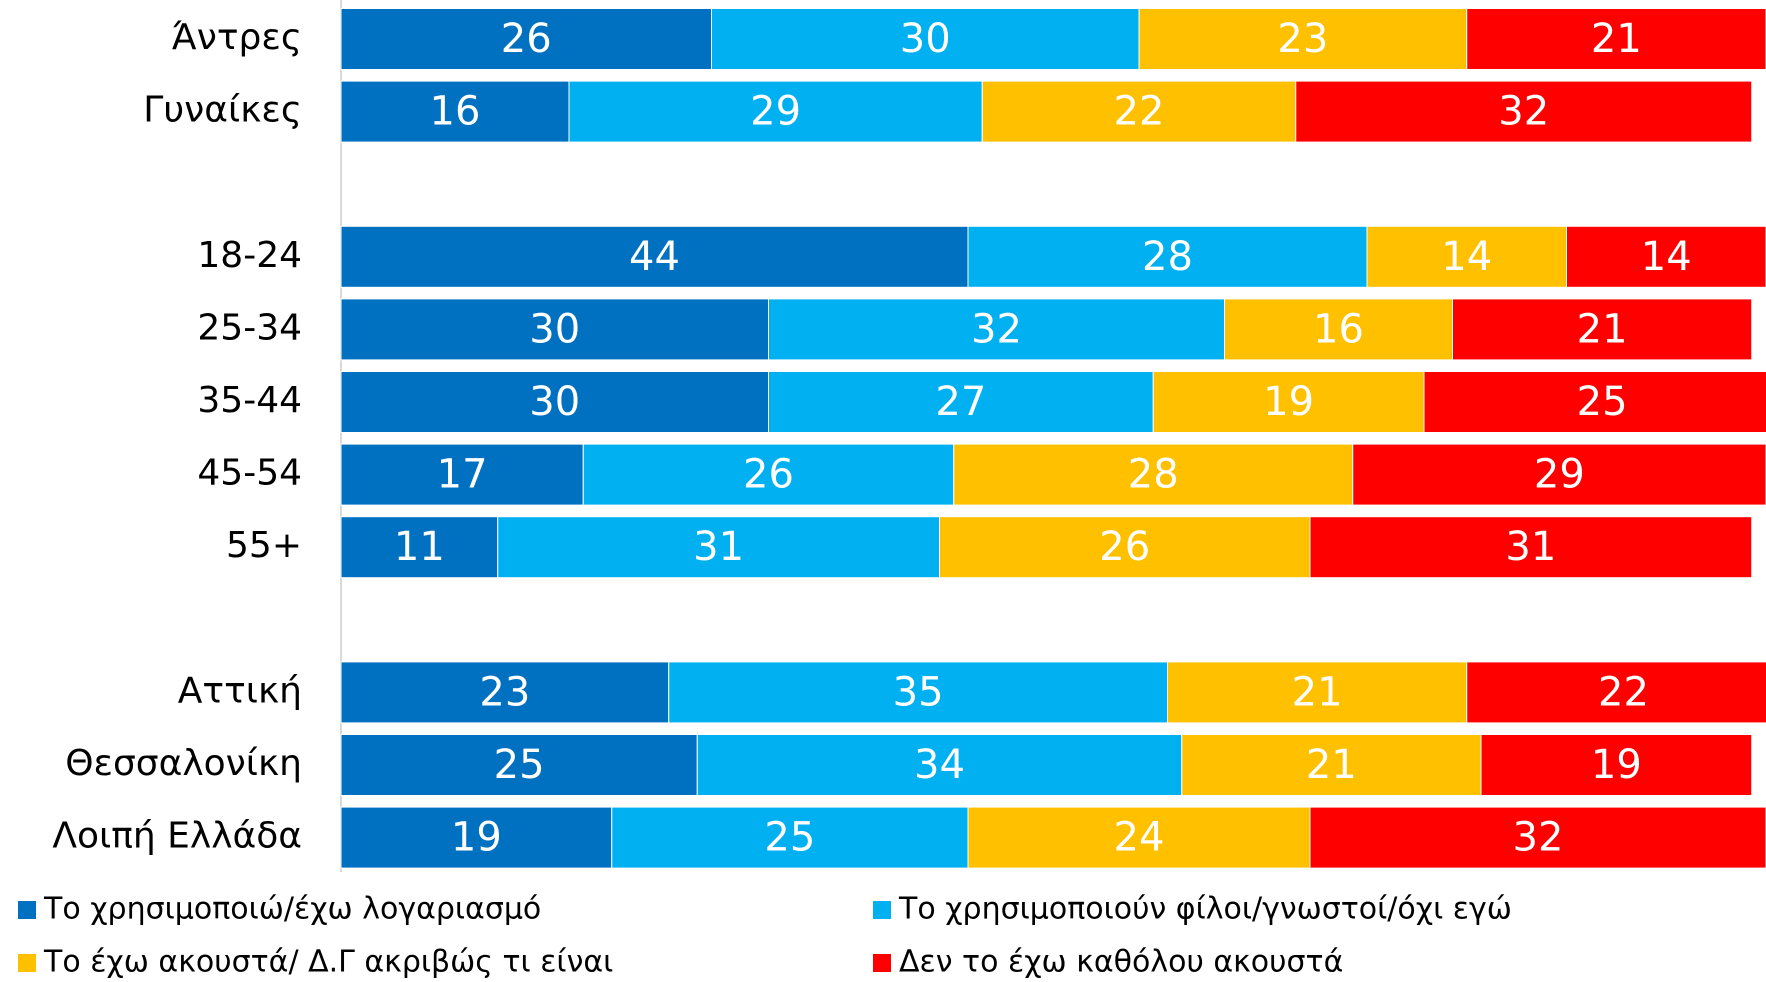  What do you see at coordinates (249, 473) in the screenshot?
I see `category-label: 45-54` at bounding box center [249, 473].